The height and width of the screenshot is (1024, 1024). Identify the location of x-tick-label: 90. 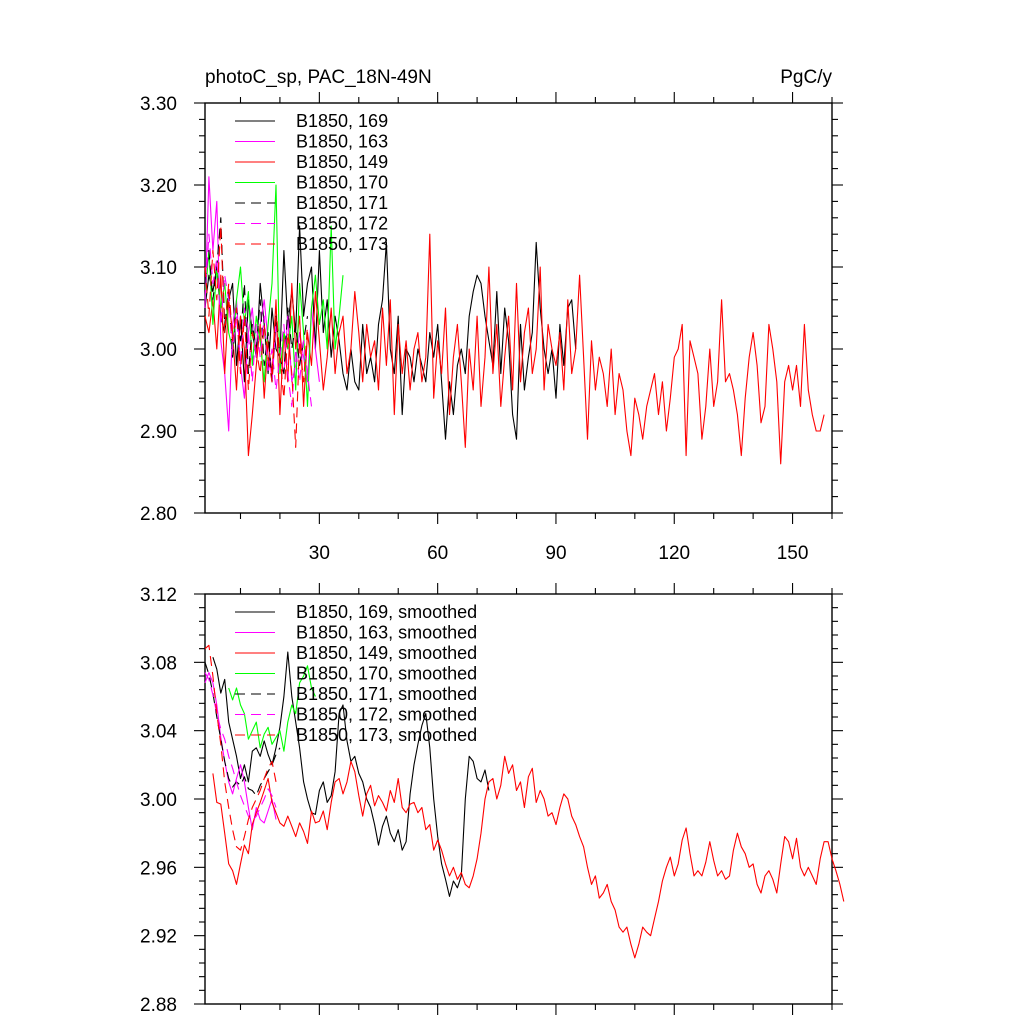
(555, 553).